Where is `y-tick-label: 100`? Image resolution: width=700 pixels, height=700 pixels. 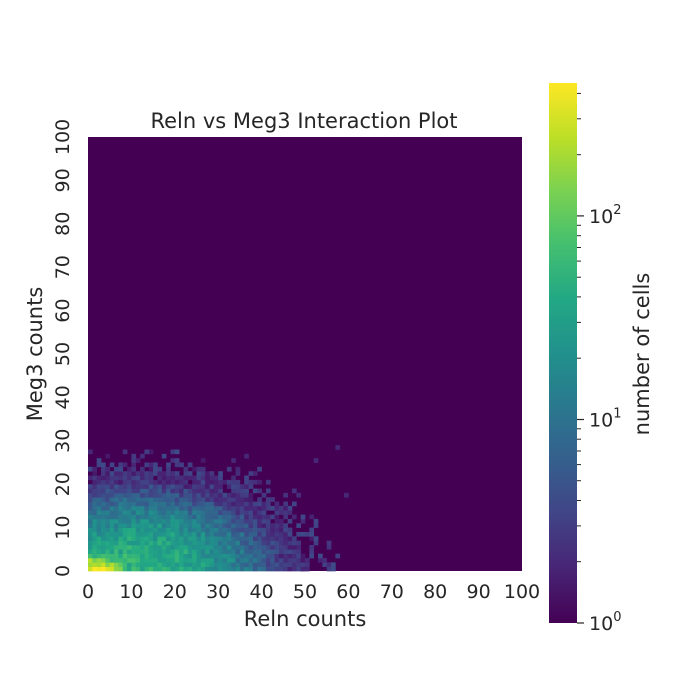
y-tick-label: 100 is located at coordinates (63, 137).